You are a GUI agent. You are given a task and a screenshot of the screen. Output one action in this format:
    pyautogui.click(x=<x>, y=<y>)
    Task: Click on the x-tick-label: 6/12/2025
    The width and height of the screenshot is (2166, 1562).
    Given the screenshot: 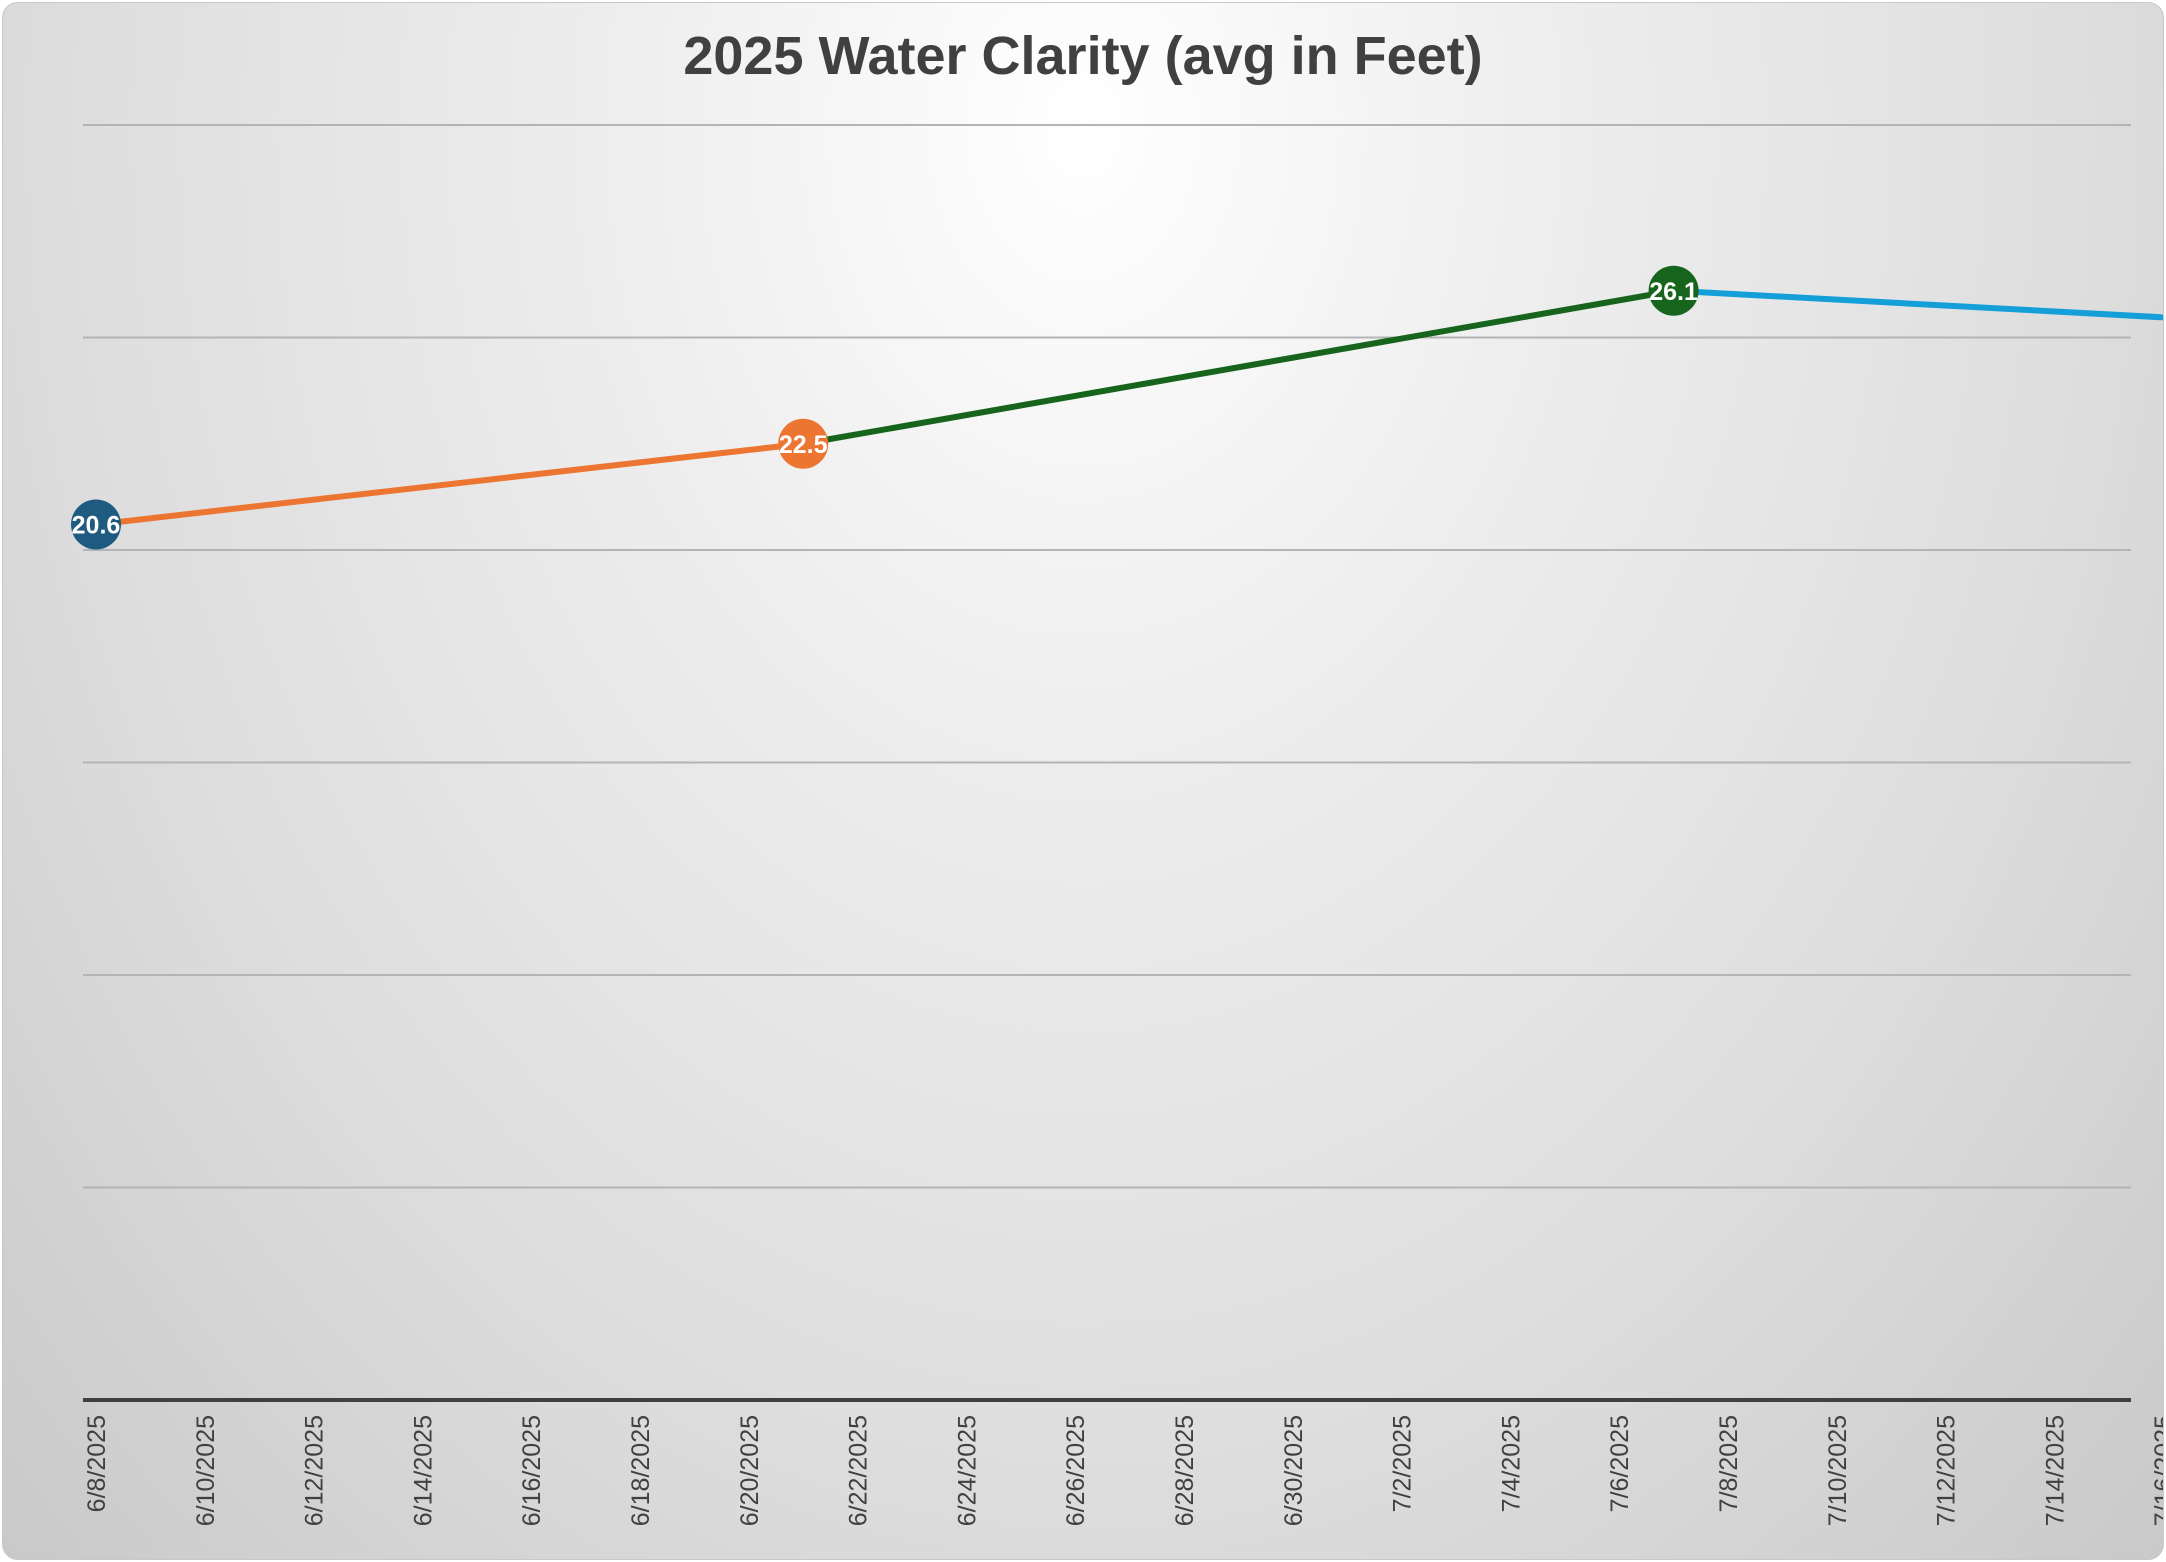 What is the action you would take?
    pyautogui.click(x=315, y=1470)
    